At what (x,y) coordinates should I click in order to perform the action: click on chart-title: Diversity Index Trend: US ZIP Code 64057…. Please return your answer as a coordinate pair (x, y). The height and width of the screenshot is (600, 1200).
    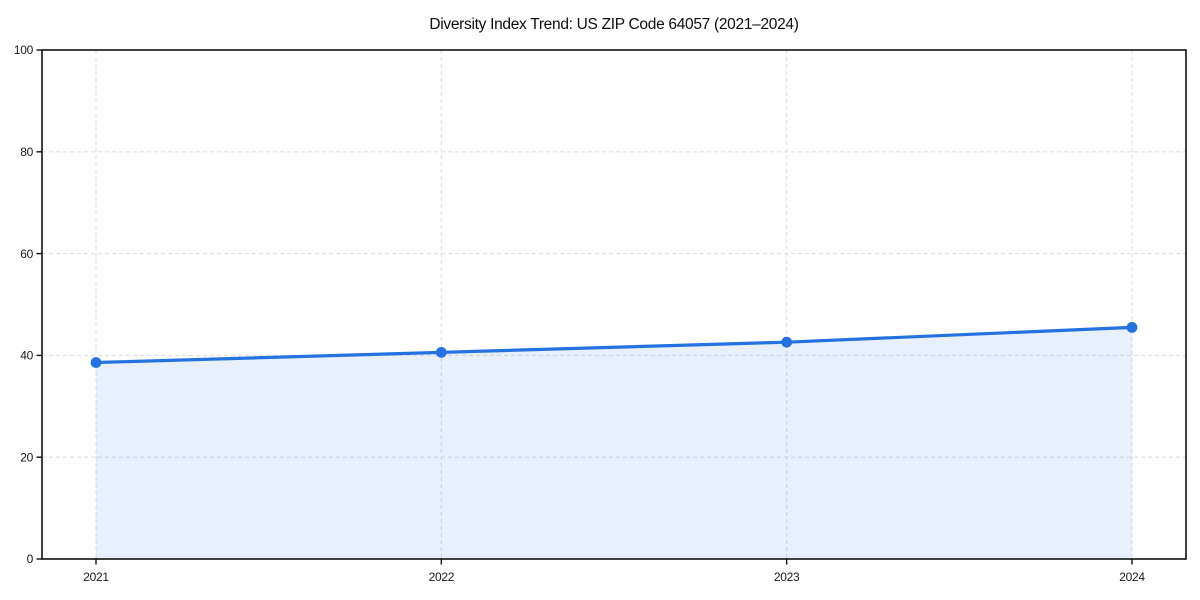
    Looking at the image, I should click on (613, 24).